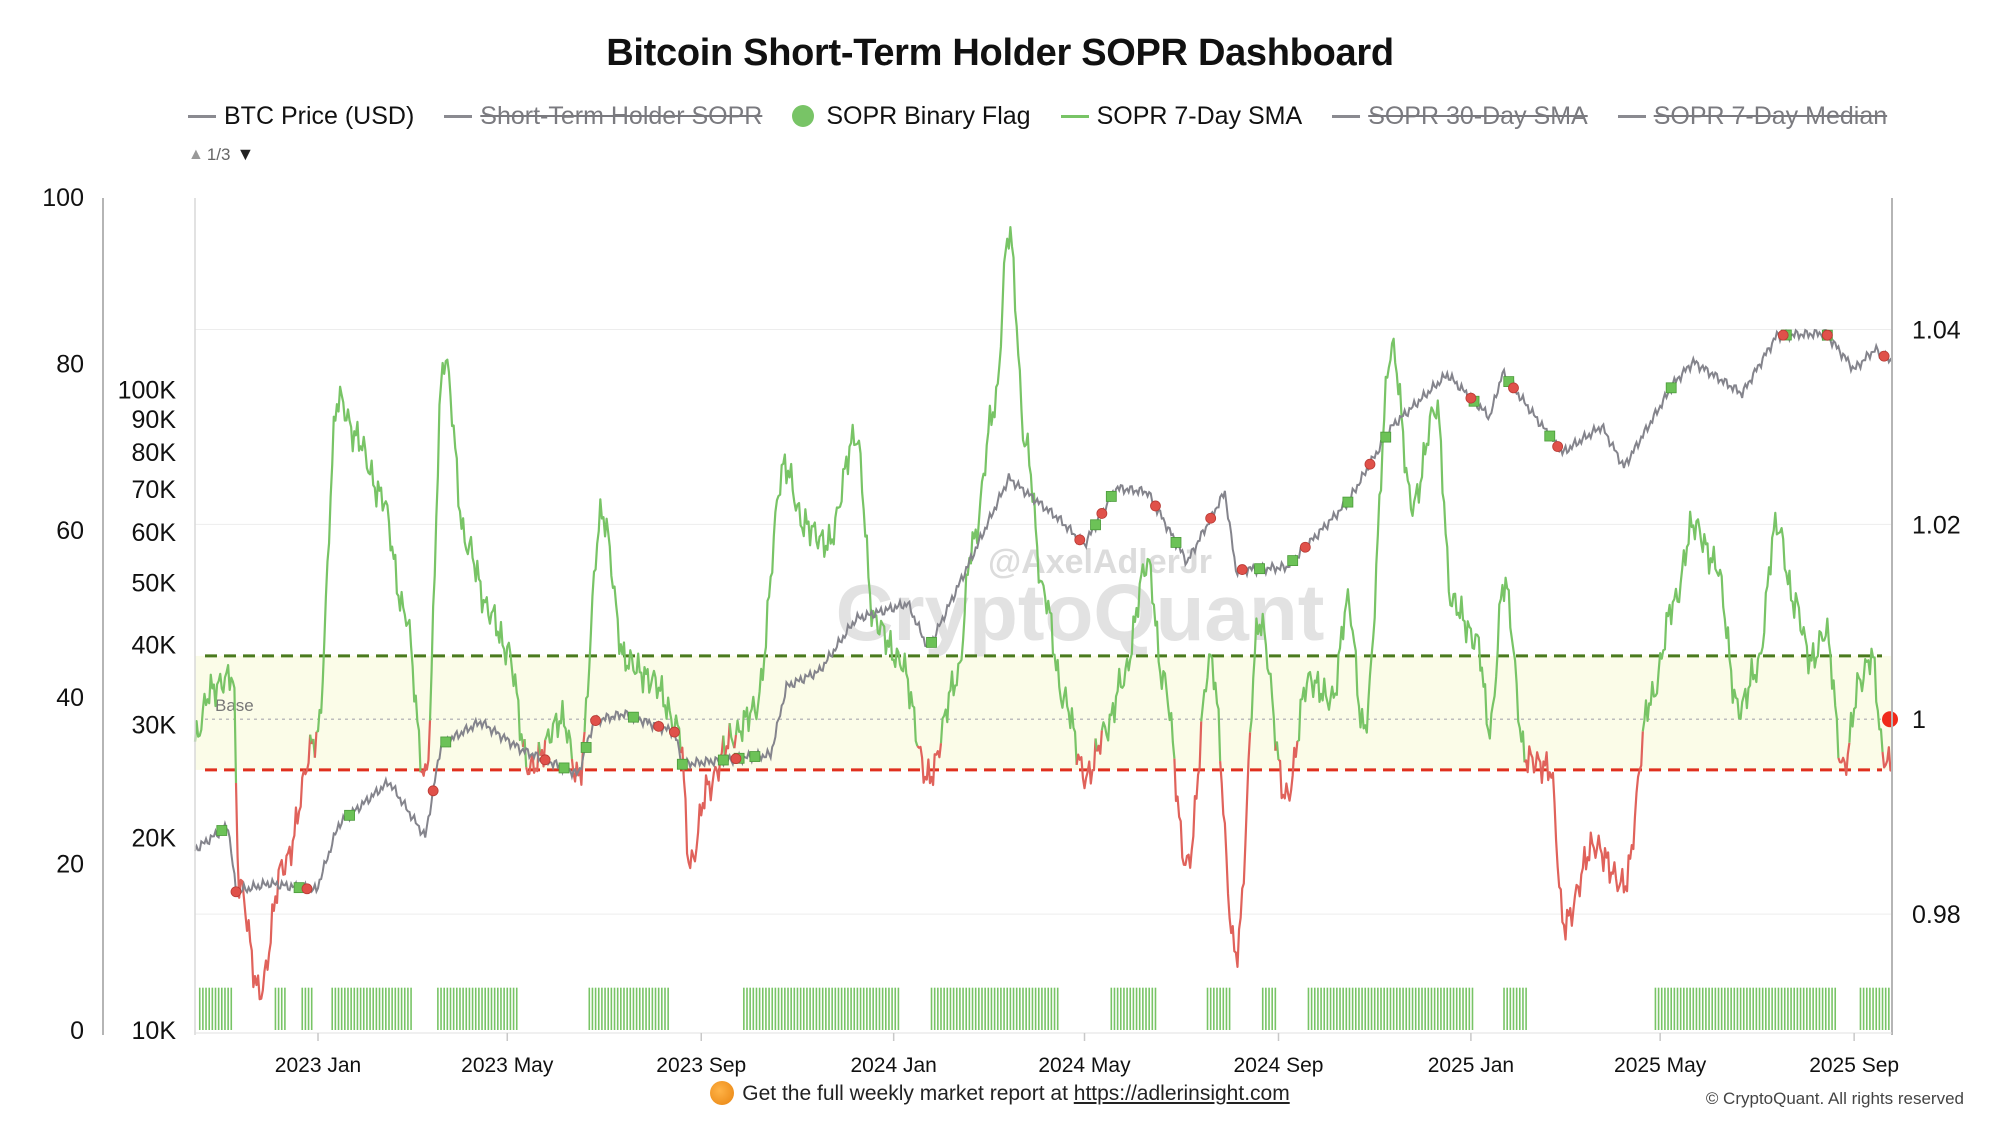  I want to click on legend-item-1: BTC Price (USD), so click(301, 116).